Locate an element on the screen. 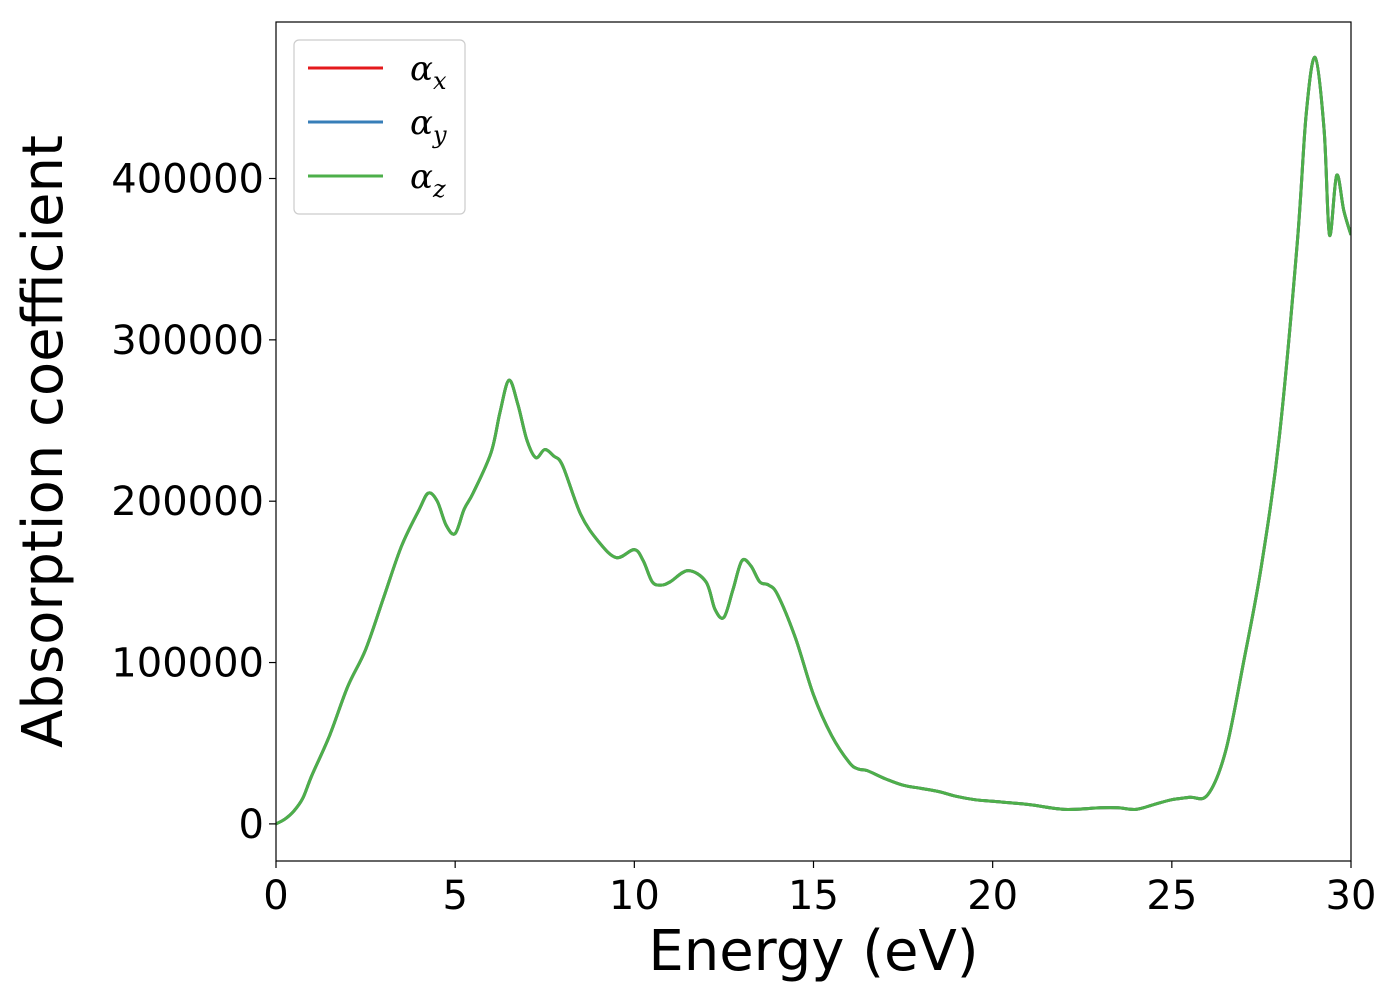  legend-label-y: αy is located at coordinates (428, 126).